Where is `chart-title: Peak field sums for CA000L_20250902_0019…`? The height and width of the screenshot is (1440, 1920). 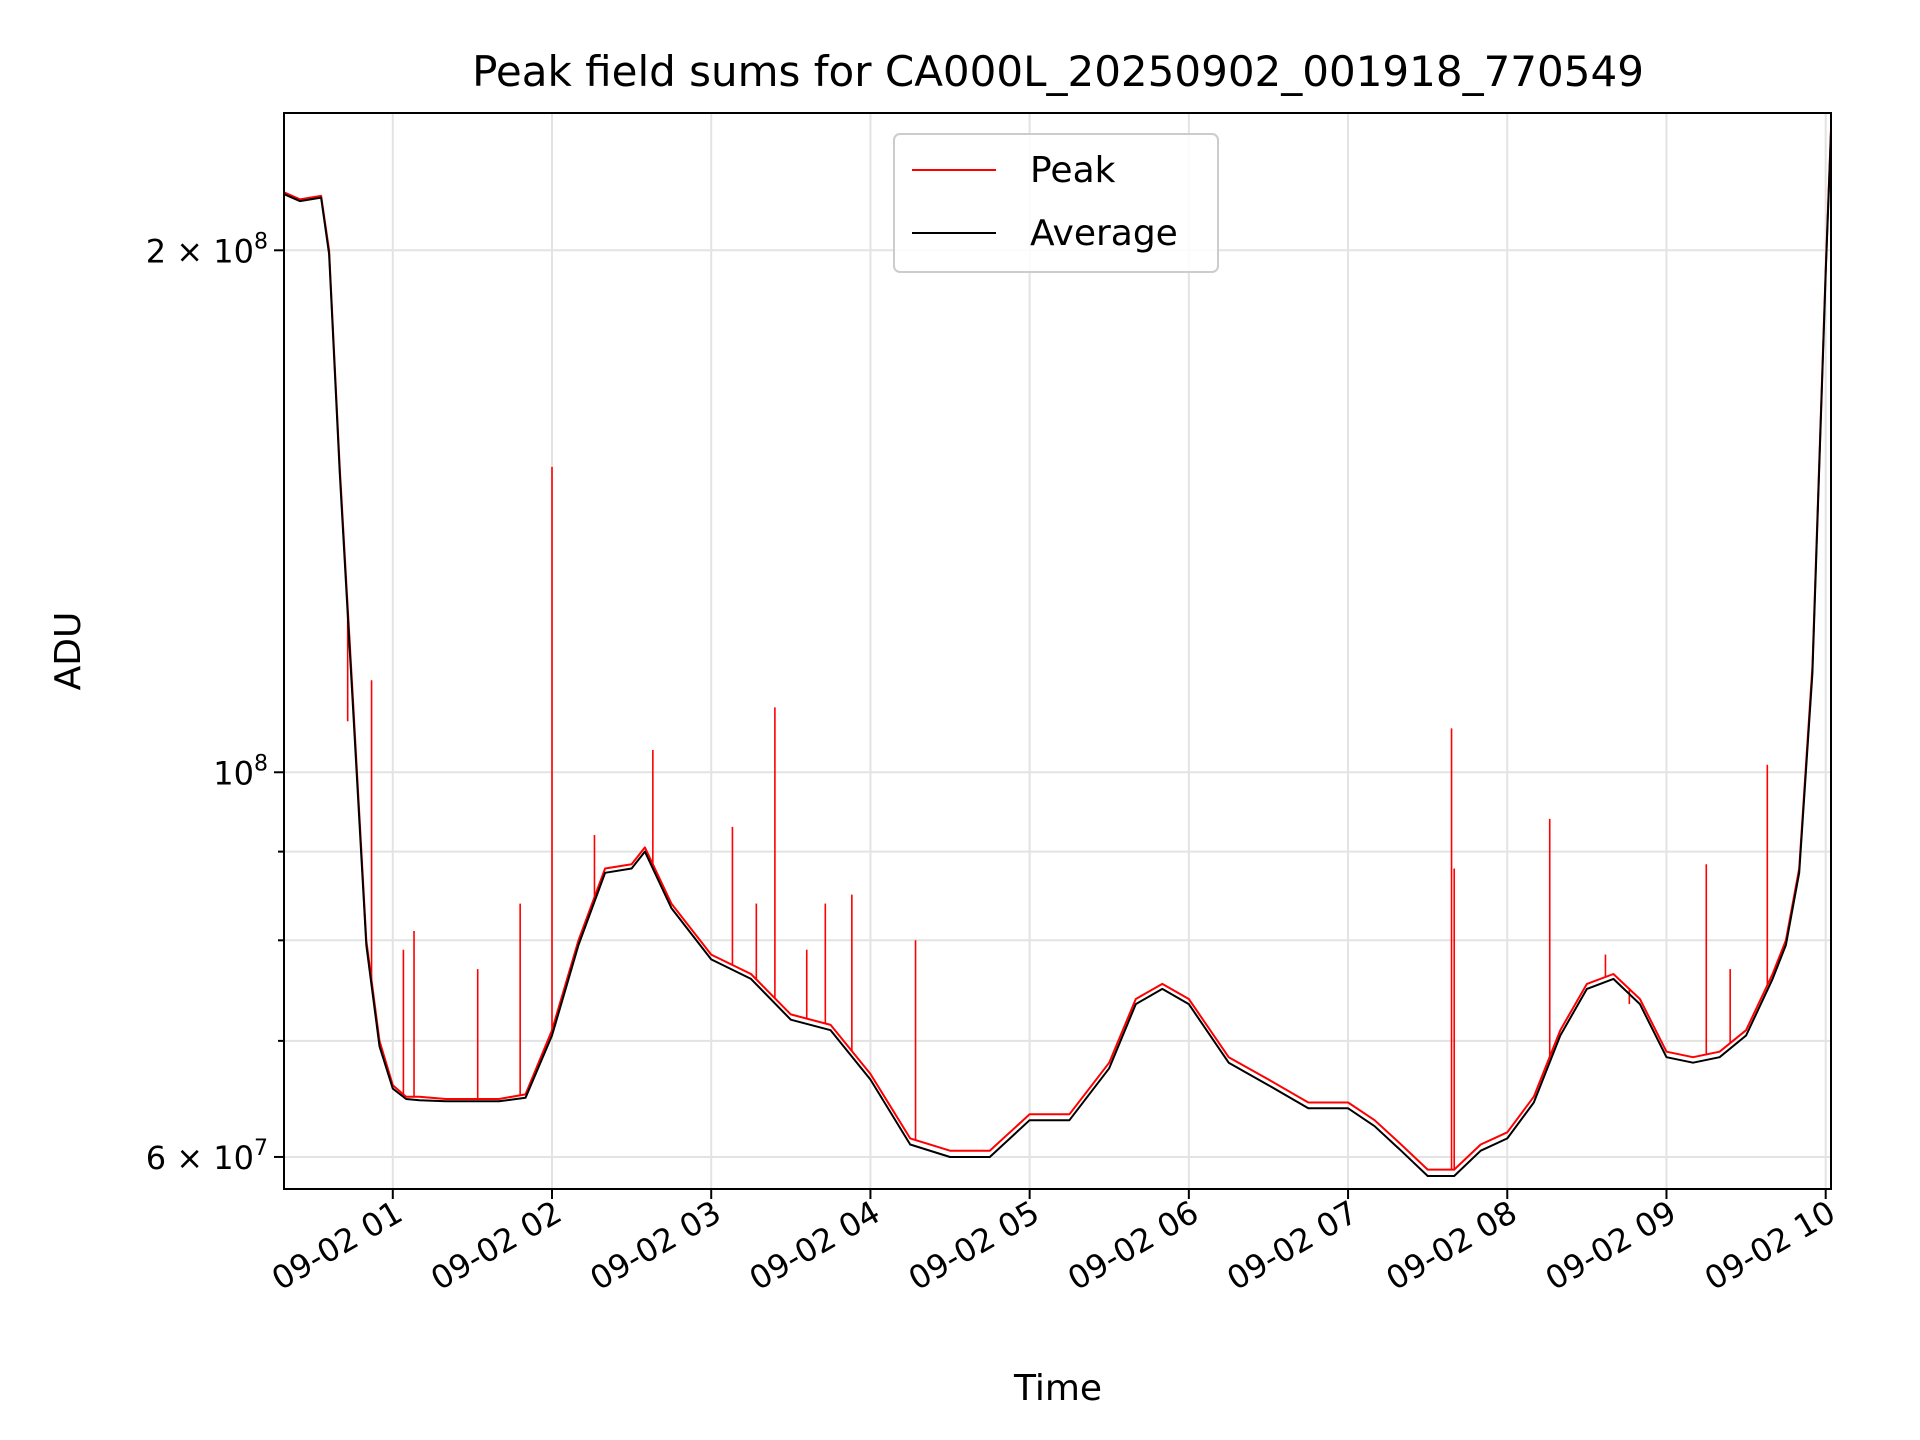 chart-title: Peak field sums for CA000L_20250902_0019… is located at coordinates (1058, 71).